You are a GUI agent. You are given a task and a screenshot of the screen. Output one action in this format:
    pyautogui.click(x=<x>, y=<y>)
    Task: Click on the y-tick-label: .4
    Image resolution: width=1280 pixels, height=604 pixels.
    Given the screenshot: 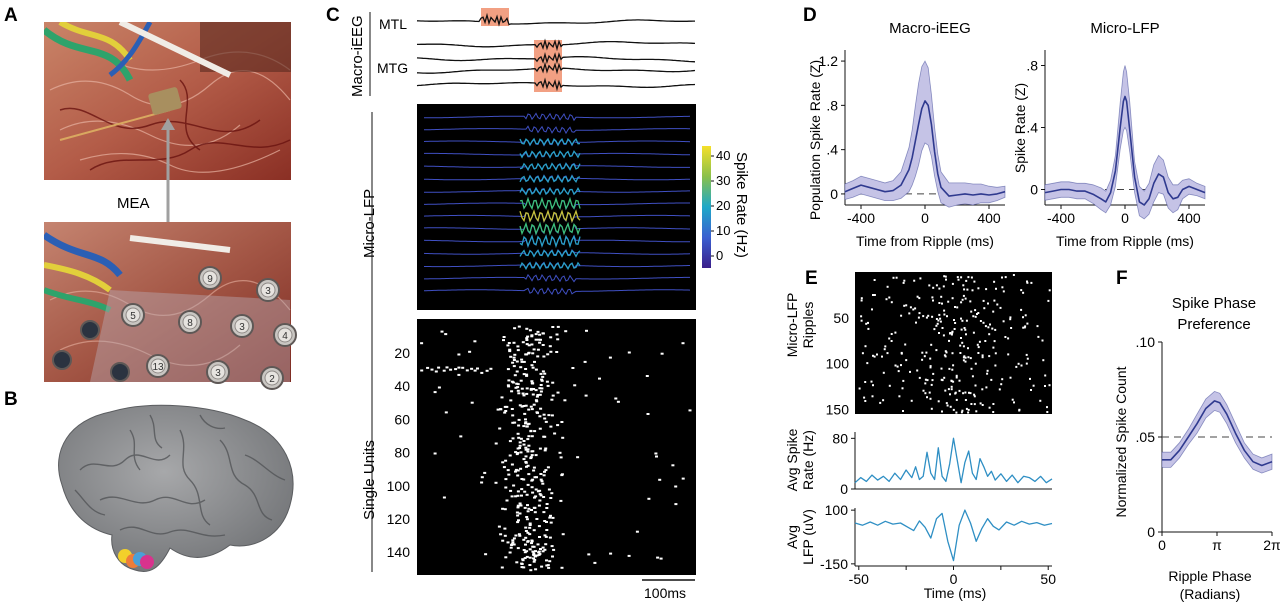 What is the action you would take?
    pyautogui.click(x=1032, y=128)
    